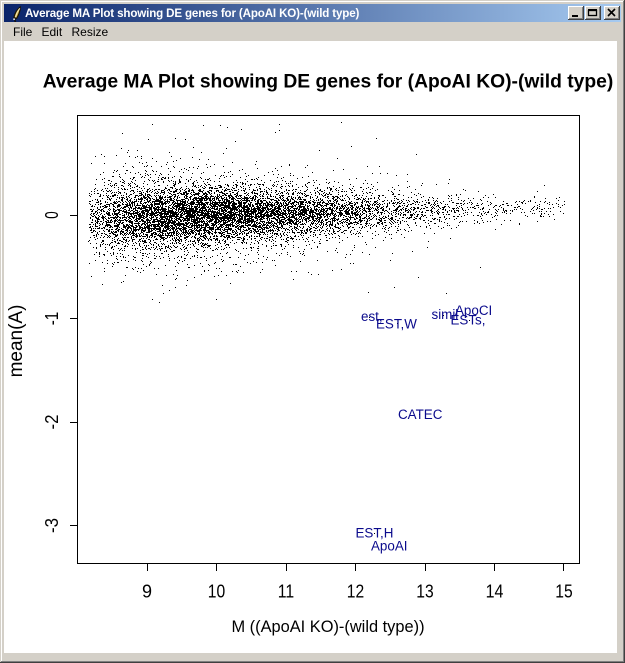 This screenshot has height=663, width=625. What do you see at coordinates (52, 422) in the screenshot?
I see `svg-text: -2` at bounding box center [52, 422].